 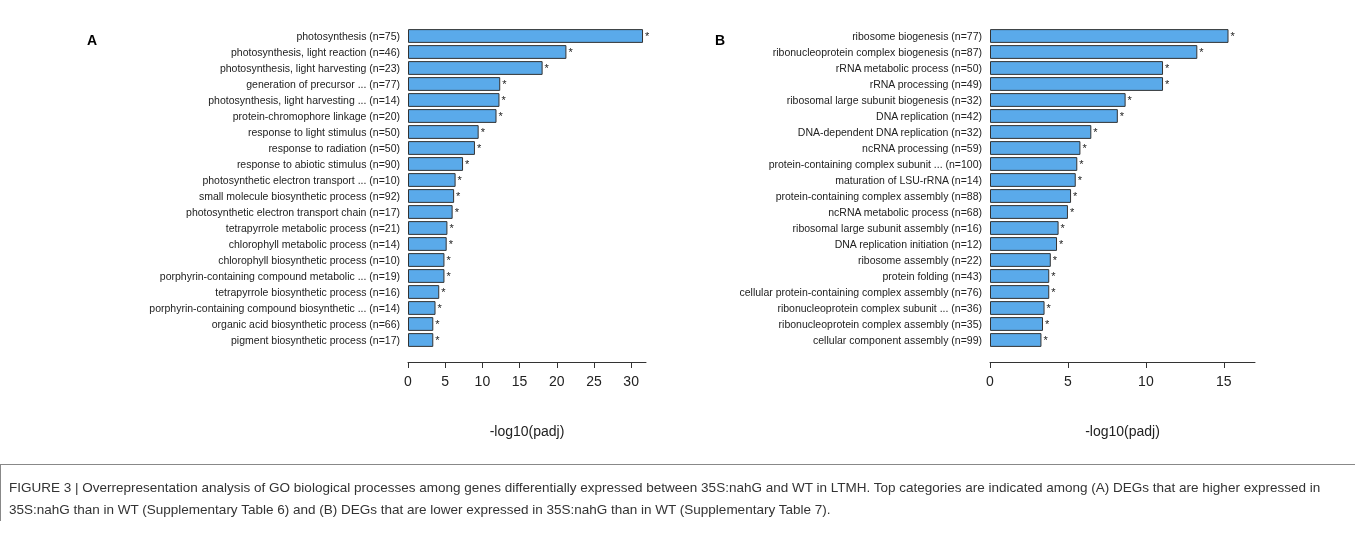 What do you see at coordinates (879, 308) in the screenshot?
I see `y-tick-label: ribonucleoprotein complex subunit ... (n=36)` at bounding box center [879, 308].